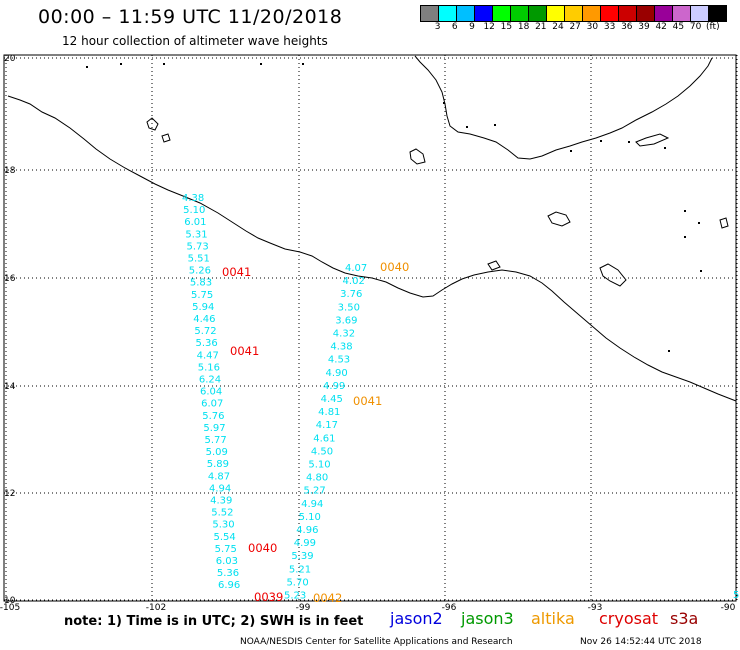 The height and width of the screenshot is (650, 740). What do you see at coordinates (553, 618) in the screenshot?
I see `satellite-legend-altika: altika` at bounding box center [553, 618].